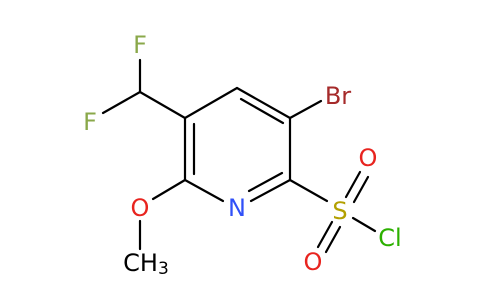 The height and width of the screenshot is (300, 484). I want to click on methyl-label: CH3, so click(146, 264).